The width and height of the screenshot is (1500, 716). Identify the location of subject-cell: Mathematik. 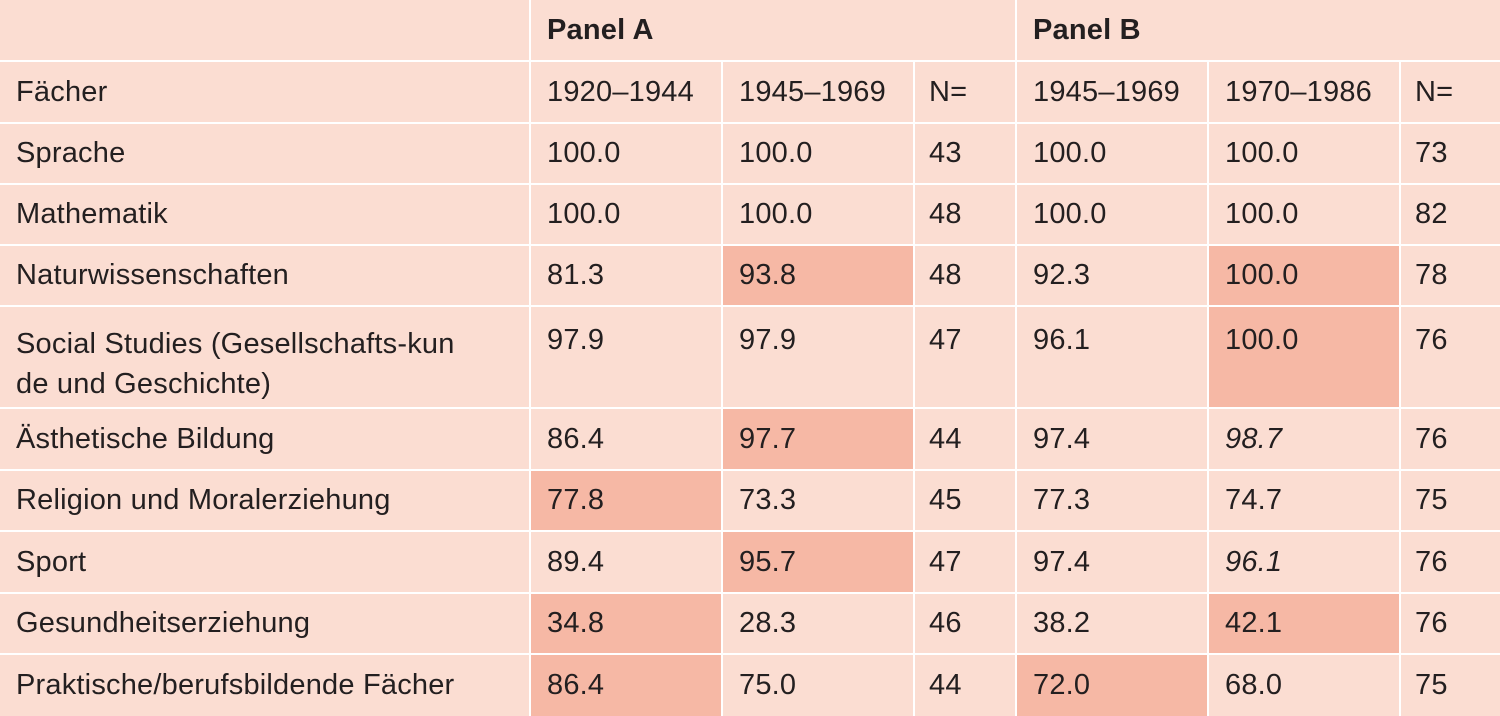
(265, 215).